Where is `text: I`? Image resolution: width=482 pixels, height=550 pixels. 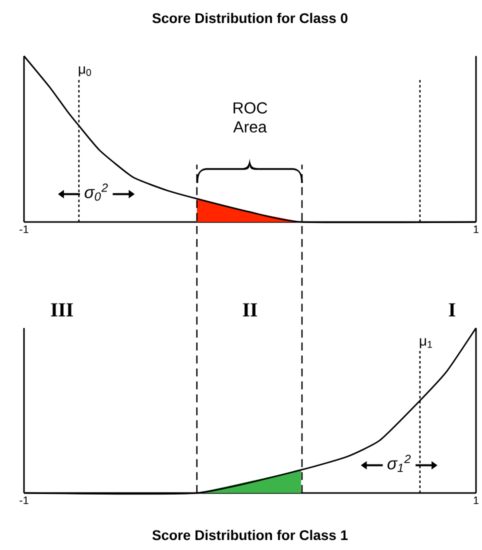
text: I is located at coordinates (452, 309).